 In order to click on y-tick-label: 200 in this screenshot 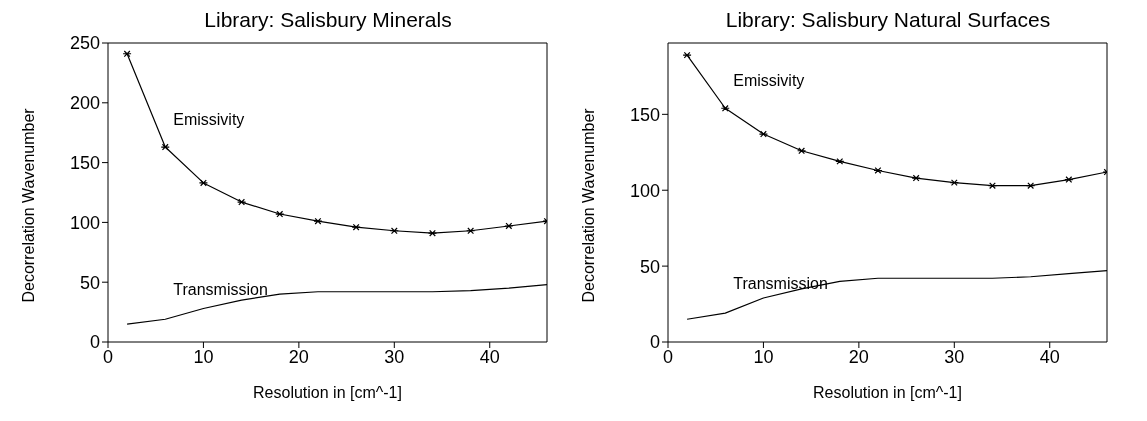, I will do `click(84, 103)`.